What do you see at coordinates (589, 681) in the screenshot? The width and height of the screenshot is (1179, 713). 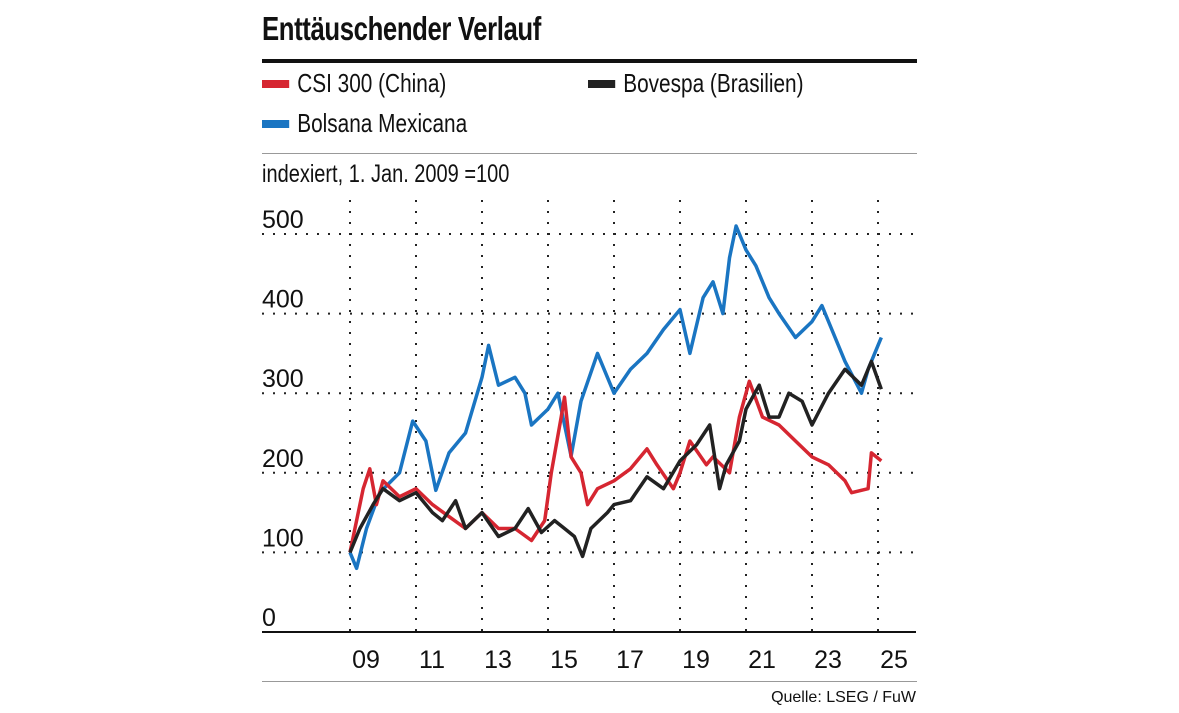 I see `footer-divider` at bounding box center [589, 681].